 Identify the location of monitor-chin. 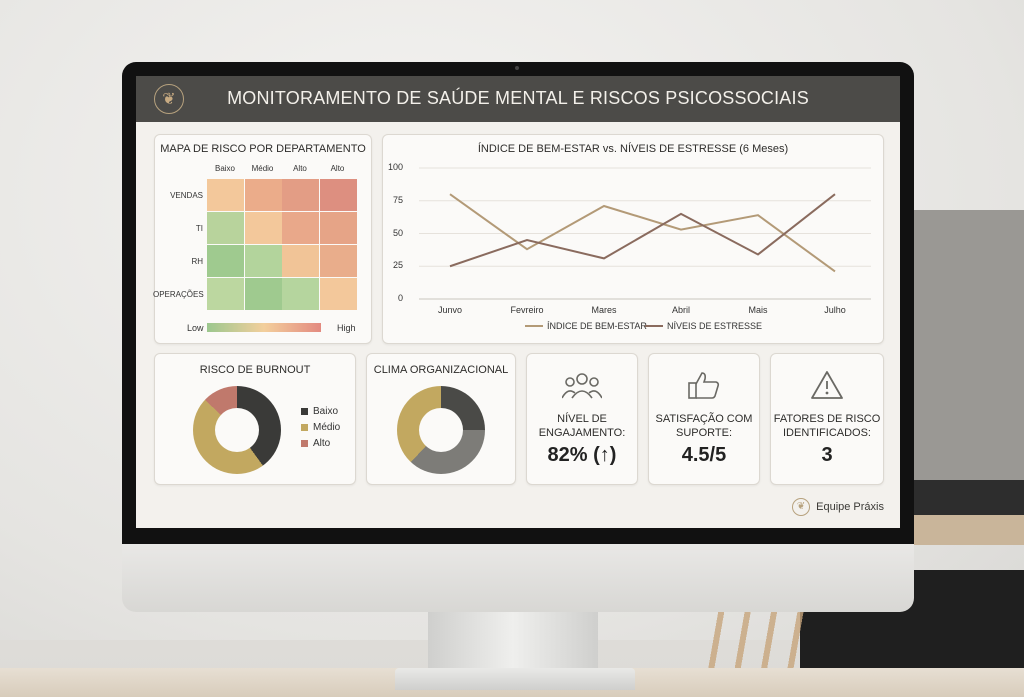
(518, 578).